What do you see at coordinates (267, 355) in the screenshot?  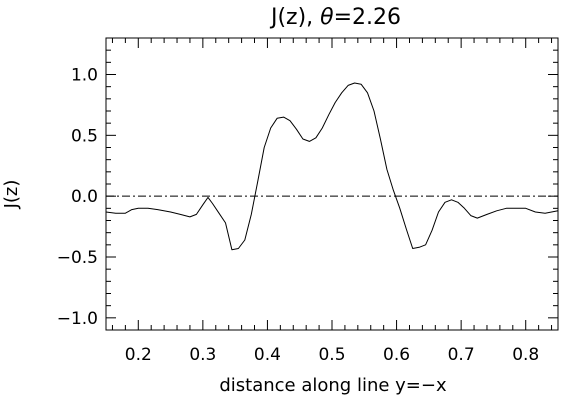 I see `x-tick-label: 0.4` at bounding box center [267, 355].